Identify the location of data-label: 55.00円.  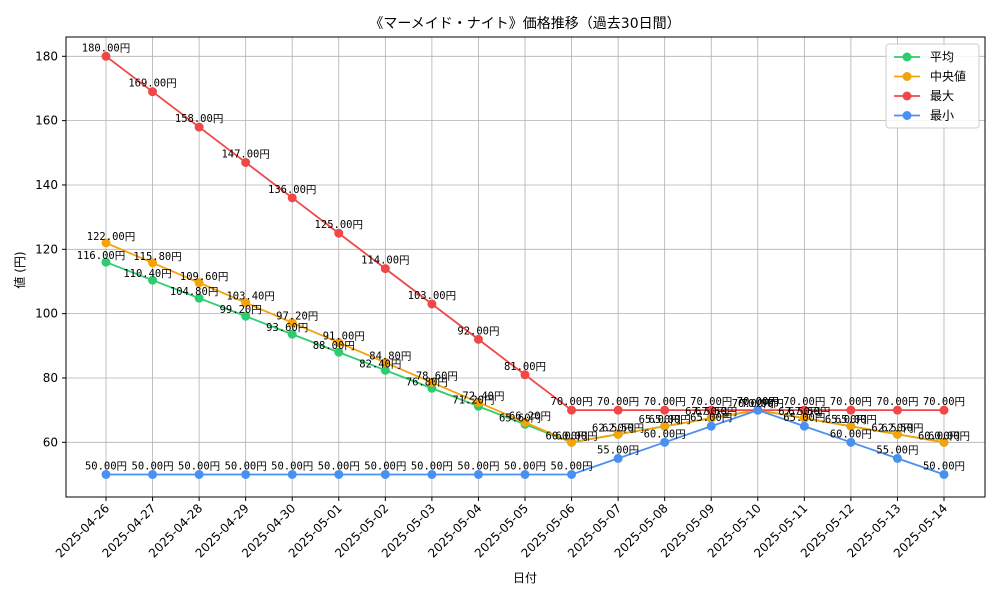
(618, 450).